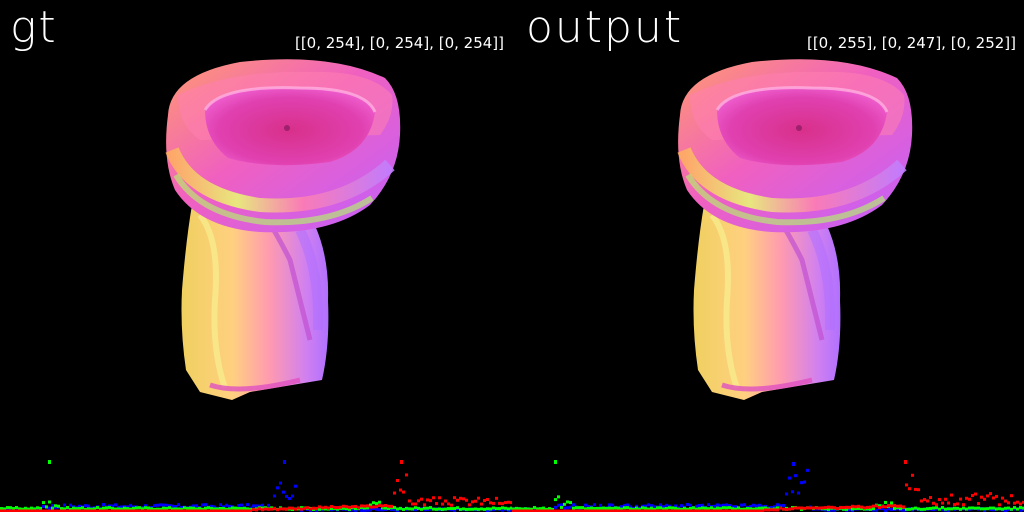 The width and height of the screenshot is (1024, 512). What do you see at coordinates (34, 27) in the screenshot?
I see `panel-title-gt: gt` at bounding box center [34, 27].